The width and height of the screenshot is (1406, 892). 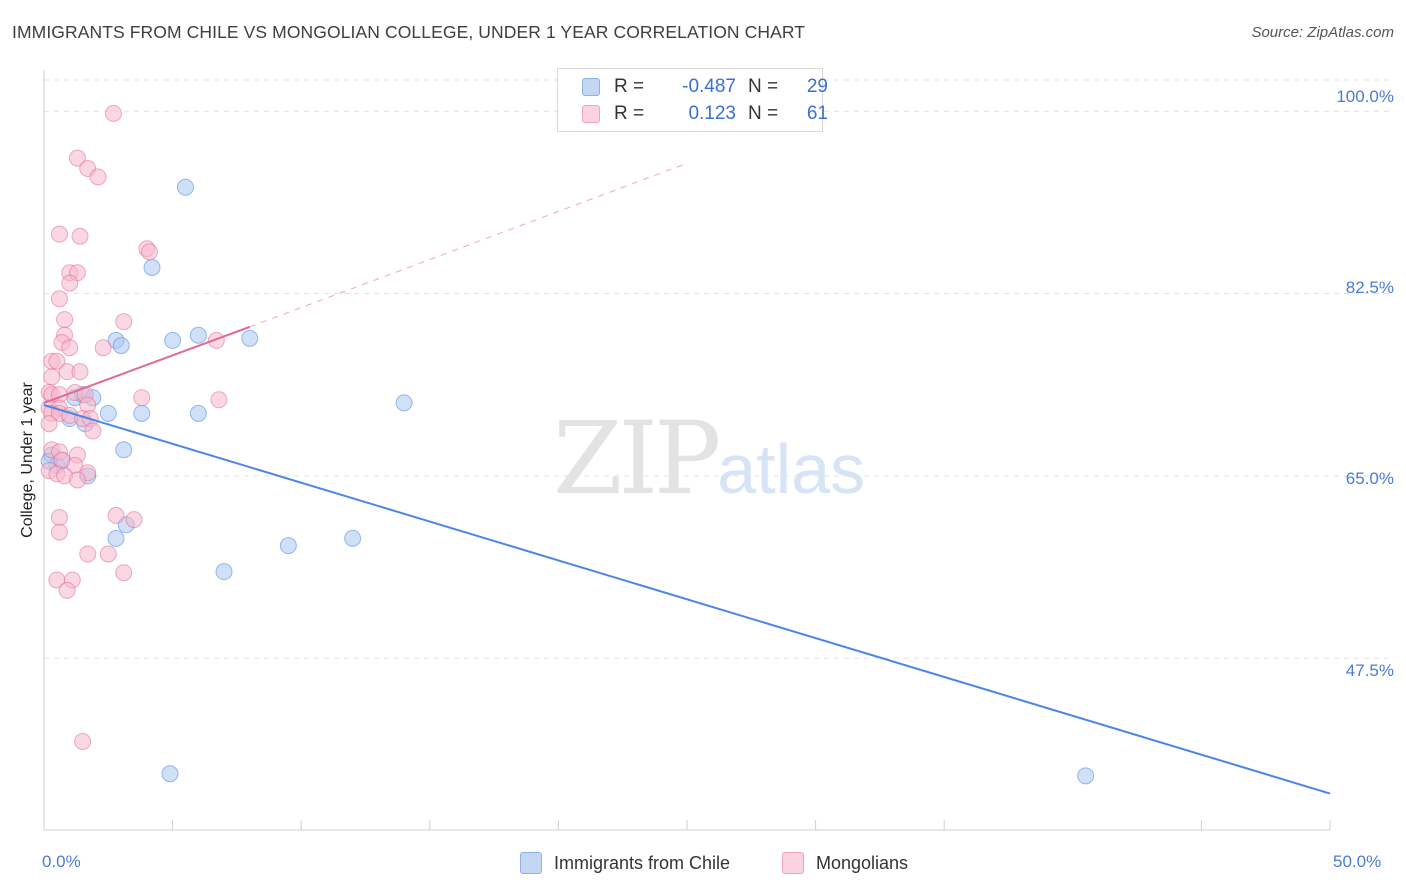 I want to click on bottom-legend-swatch-chile, so click(x=531, y=863).